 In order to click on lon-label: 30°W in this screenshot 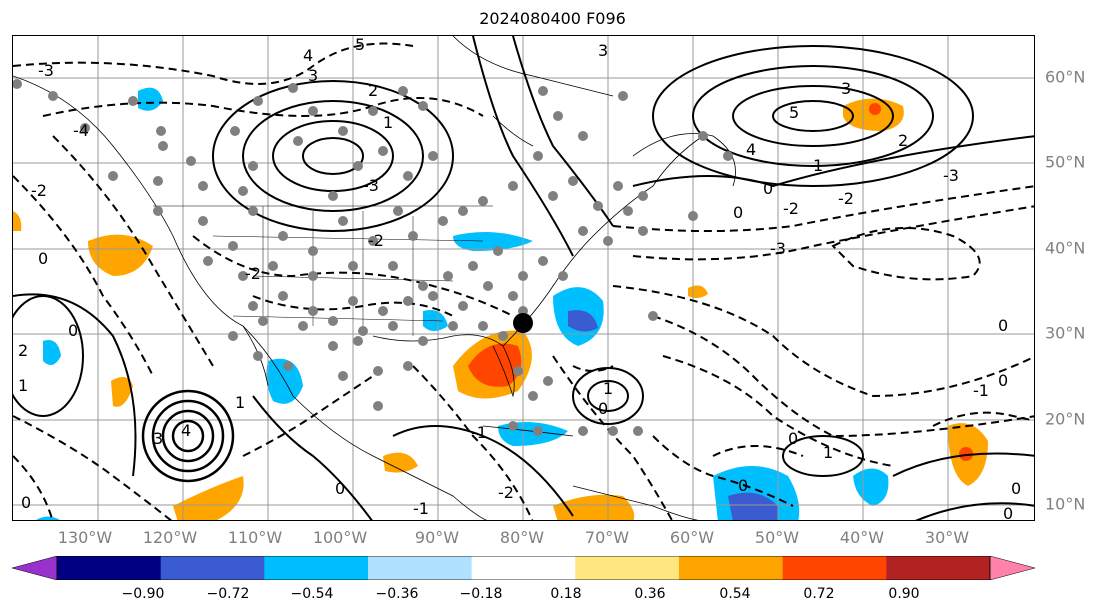, I will do `click(947, 537)`.